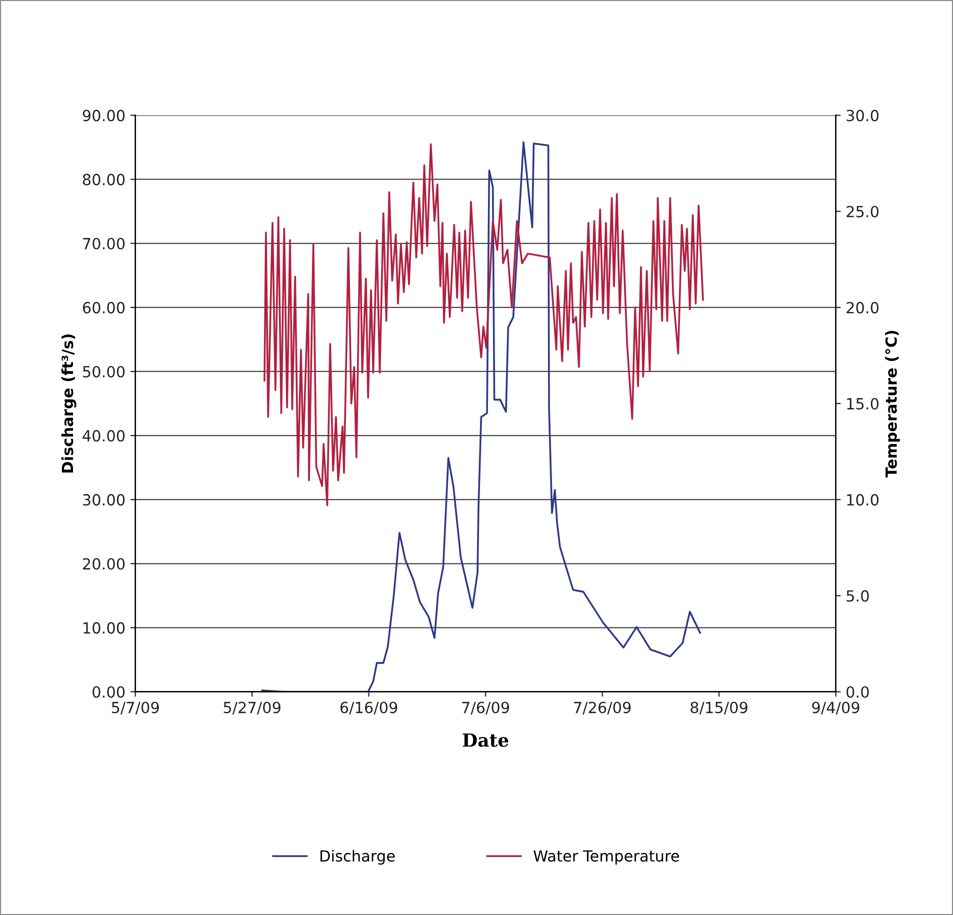 The height and width of the screenshot is (915, 953). Describe the element at coordinates (892, 404) in the screenshot. I see `y2-axis-title: Temperature (°C)` at that location.